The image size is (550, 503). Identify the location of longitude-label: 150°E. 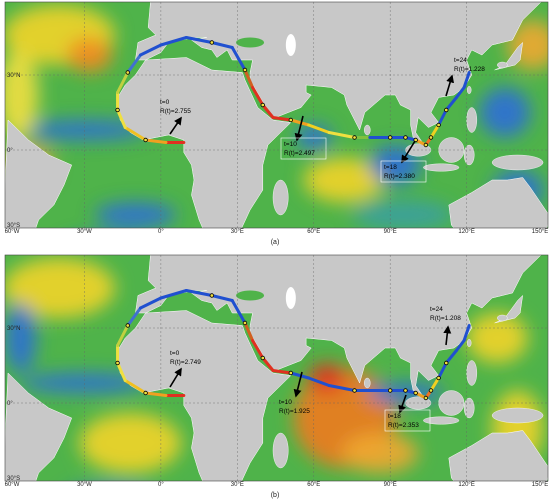
(540, 232).